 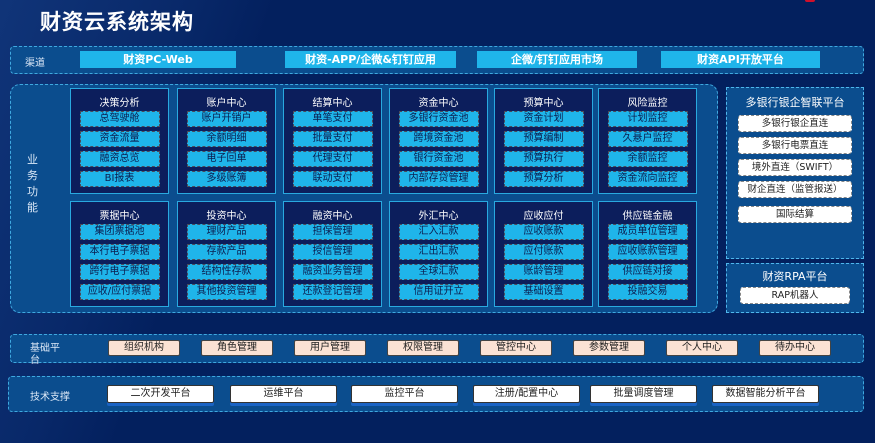 What do you see at coordinates (795, 189) in the screenshot?
I see `bank-platform-item: 财企直连（监管报送）` at bounding box center [795, 189].